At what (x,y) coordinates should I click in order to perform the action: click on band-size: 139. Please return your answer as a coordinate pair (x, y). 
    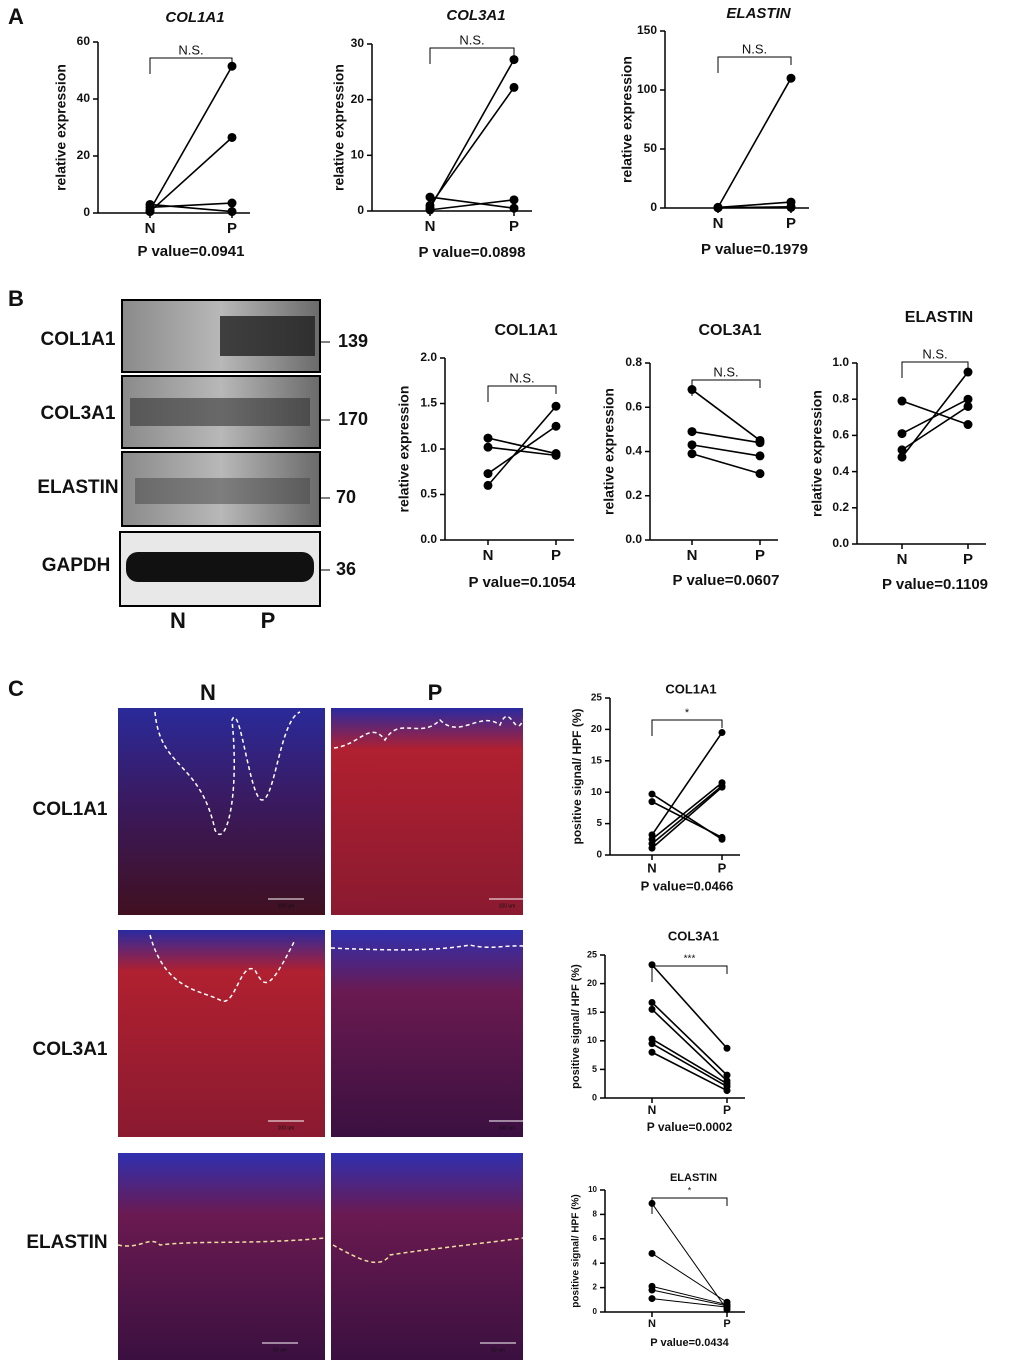
    Looking at the image, I should click on (353, 341).